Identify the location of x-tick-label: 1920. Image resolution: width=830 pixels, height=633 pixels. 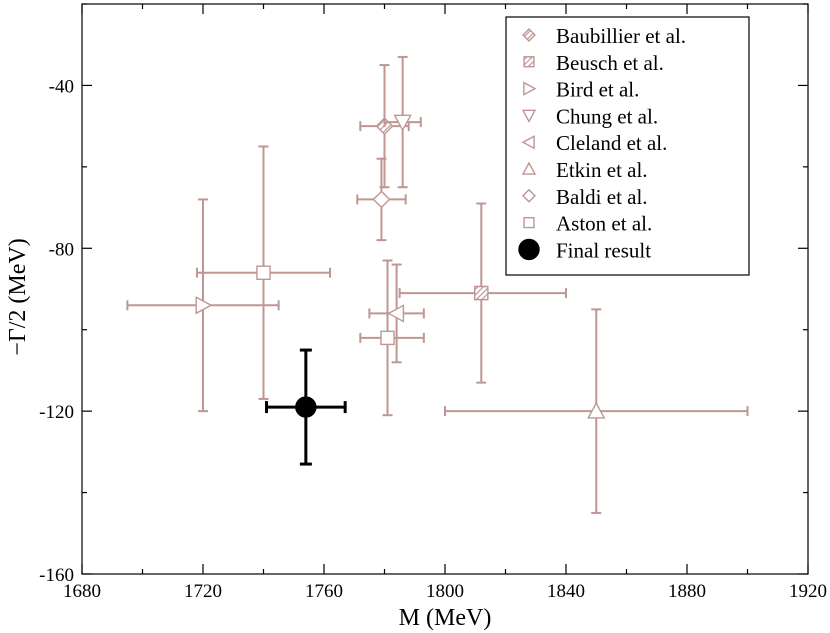
(808, 591).